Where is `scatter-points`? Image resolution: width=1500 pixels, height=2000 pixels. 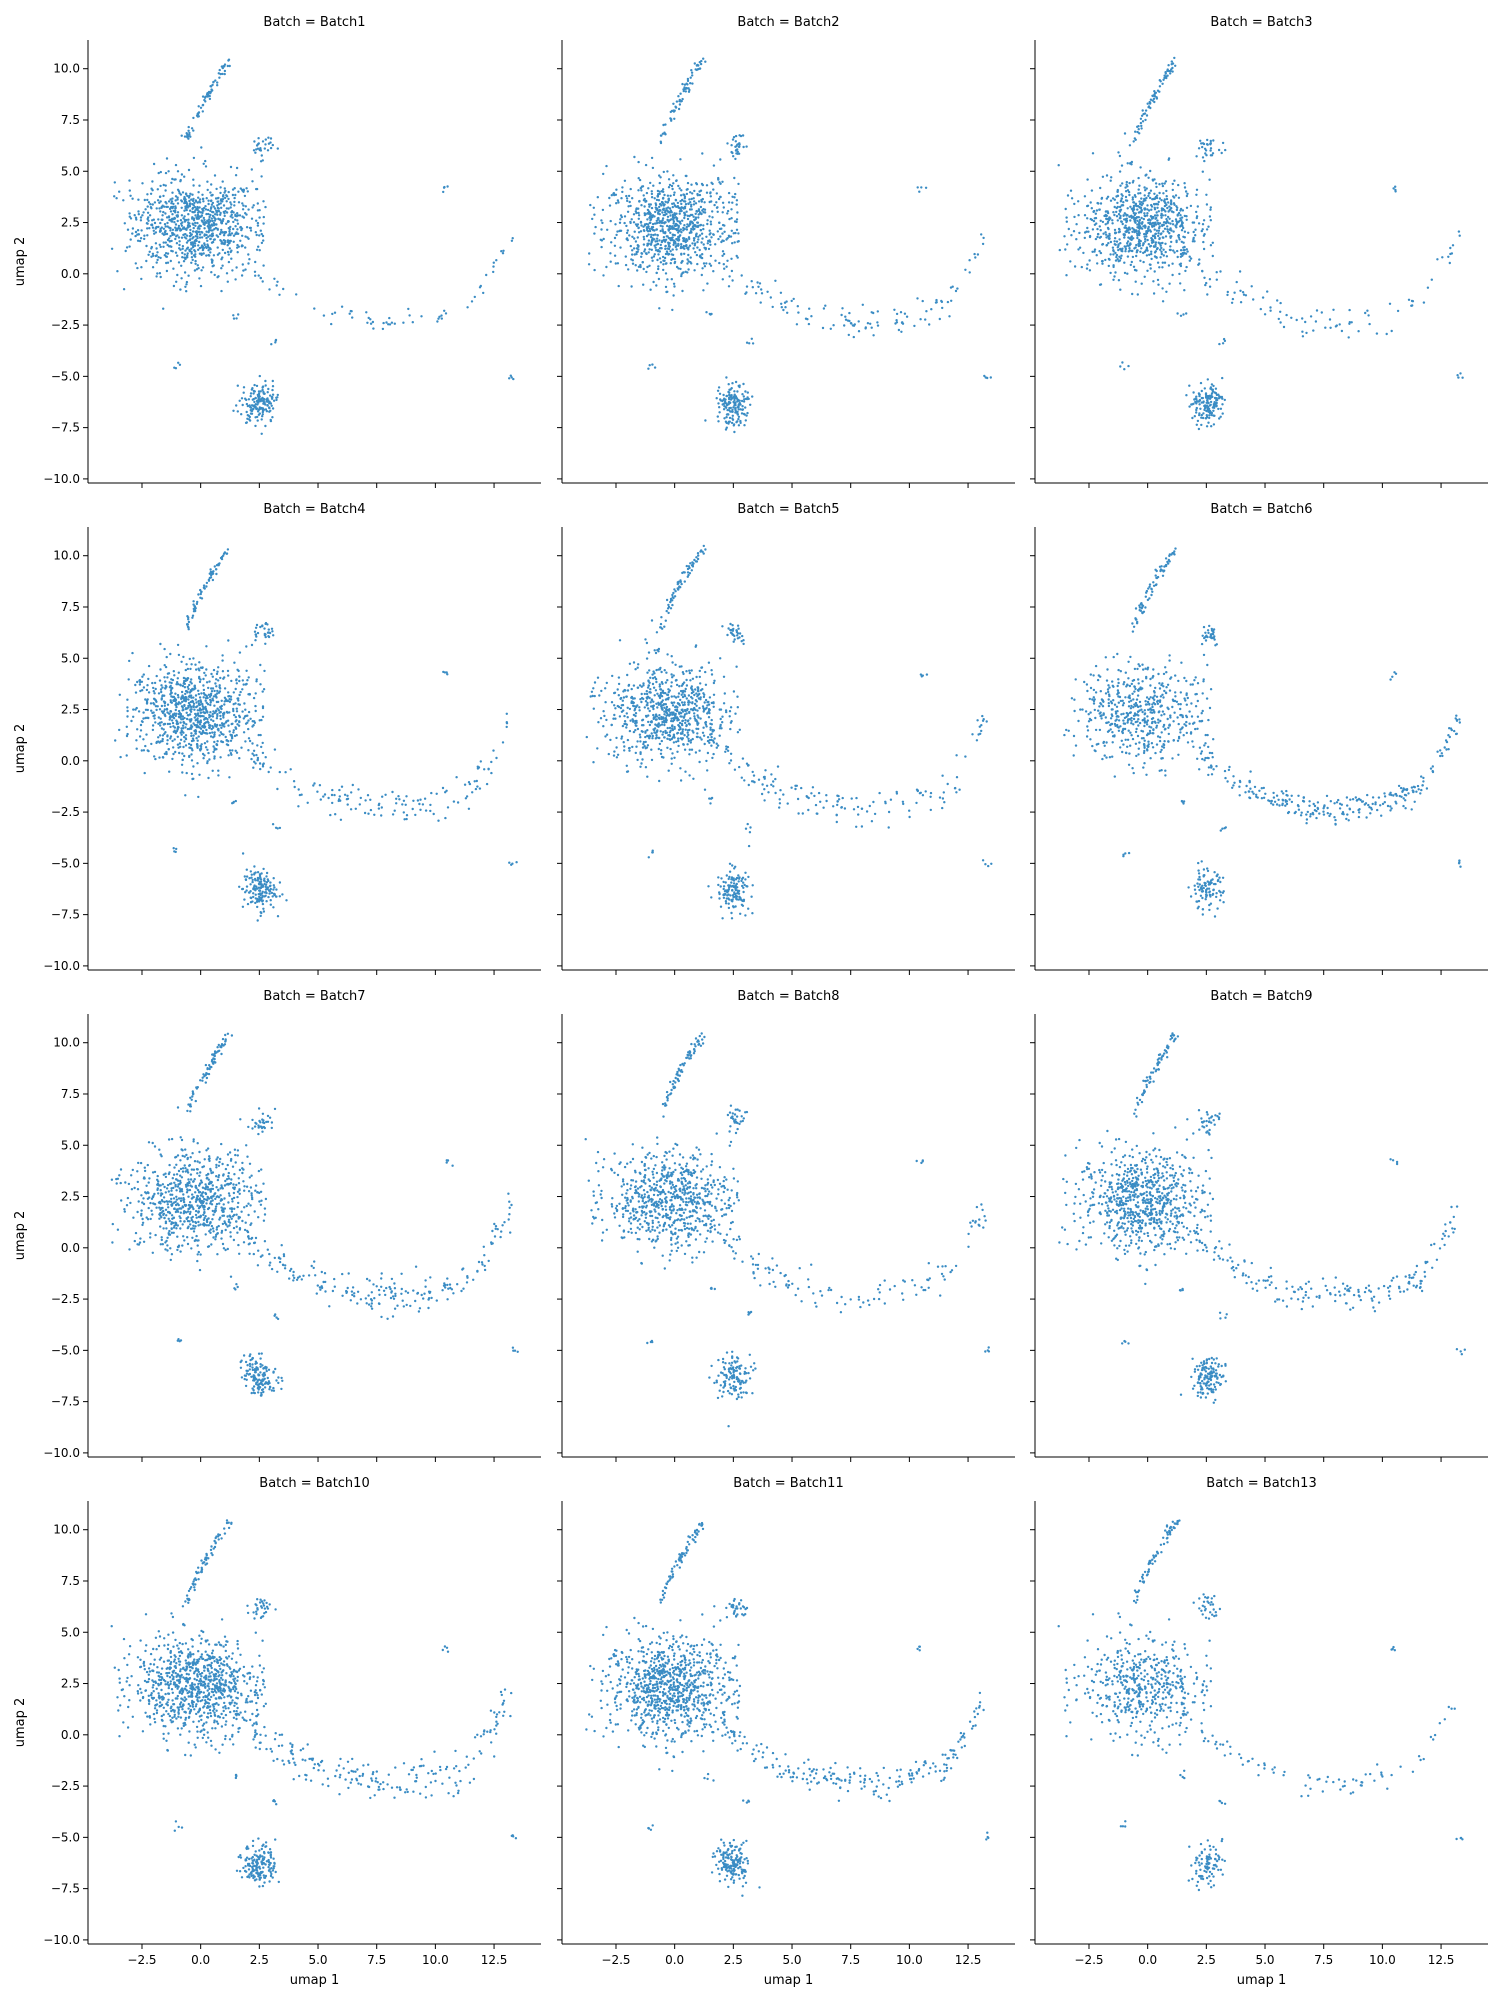 scatter-points is located at coordinates (1260, 243).